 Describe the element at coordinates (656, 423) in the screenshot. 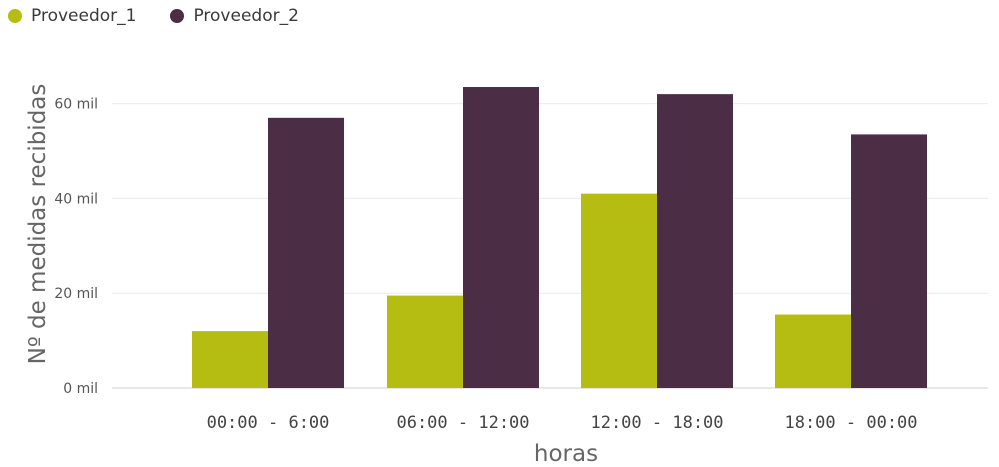

I see `x-tick-label: 12:00 - 18:00` at that location.